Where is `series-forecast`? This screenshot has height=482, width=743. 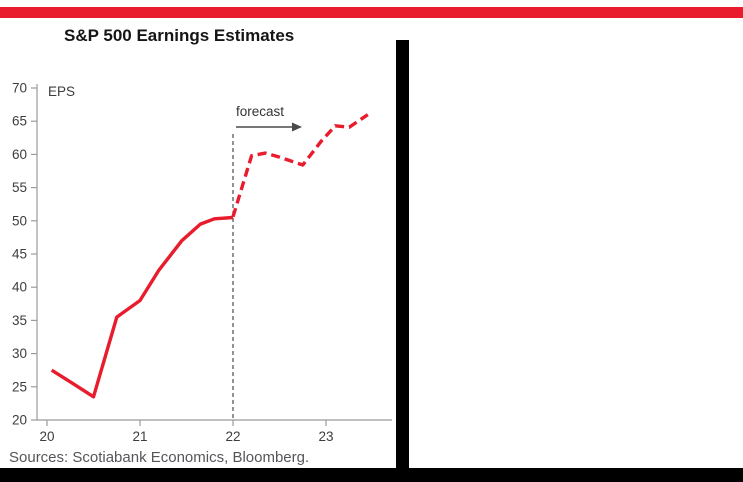
series-forecast is located at coordinates (300, 165).